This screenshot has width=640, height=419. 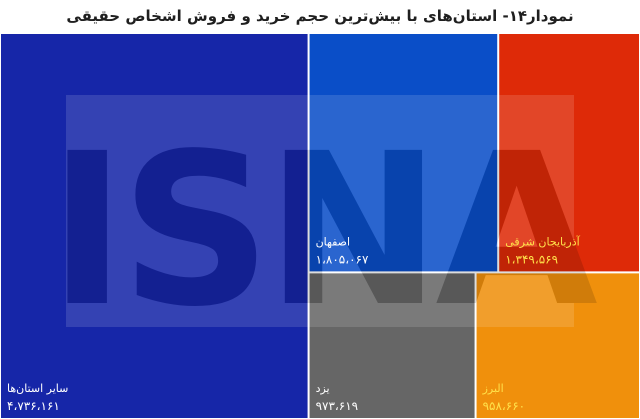 What do you see at coordinates (342, 259) in the screenshot?
I see `tile-value: ۱،۸۰۵،۰۶۷` at bounding box center [342, 259].